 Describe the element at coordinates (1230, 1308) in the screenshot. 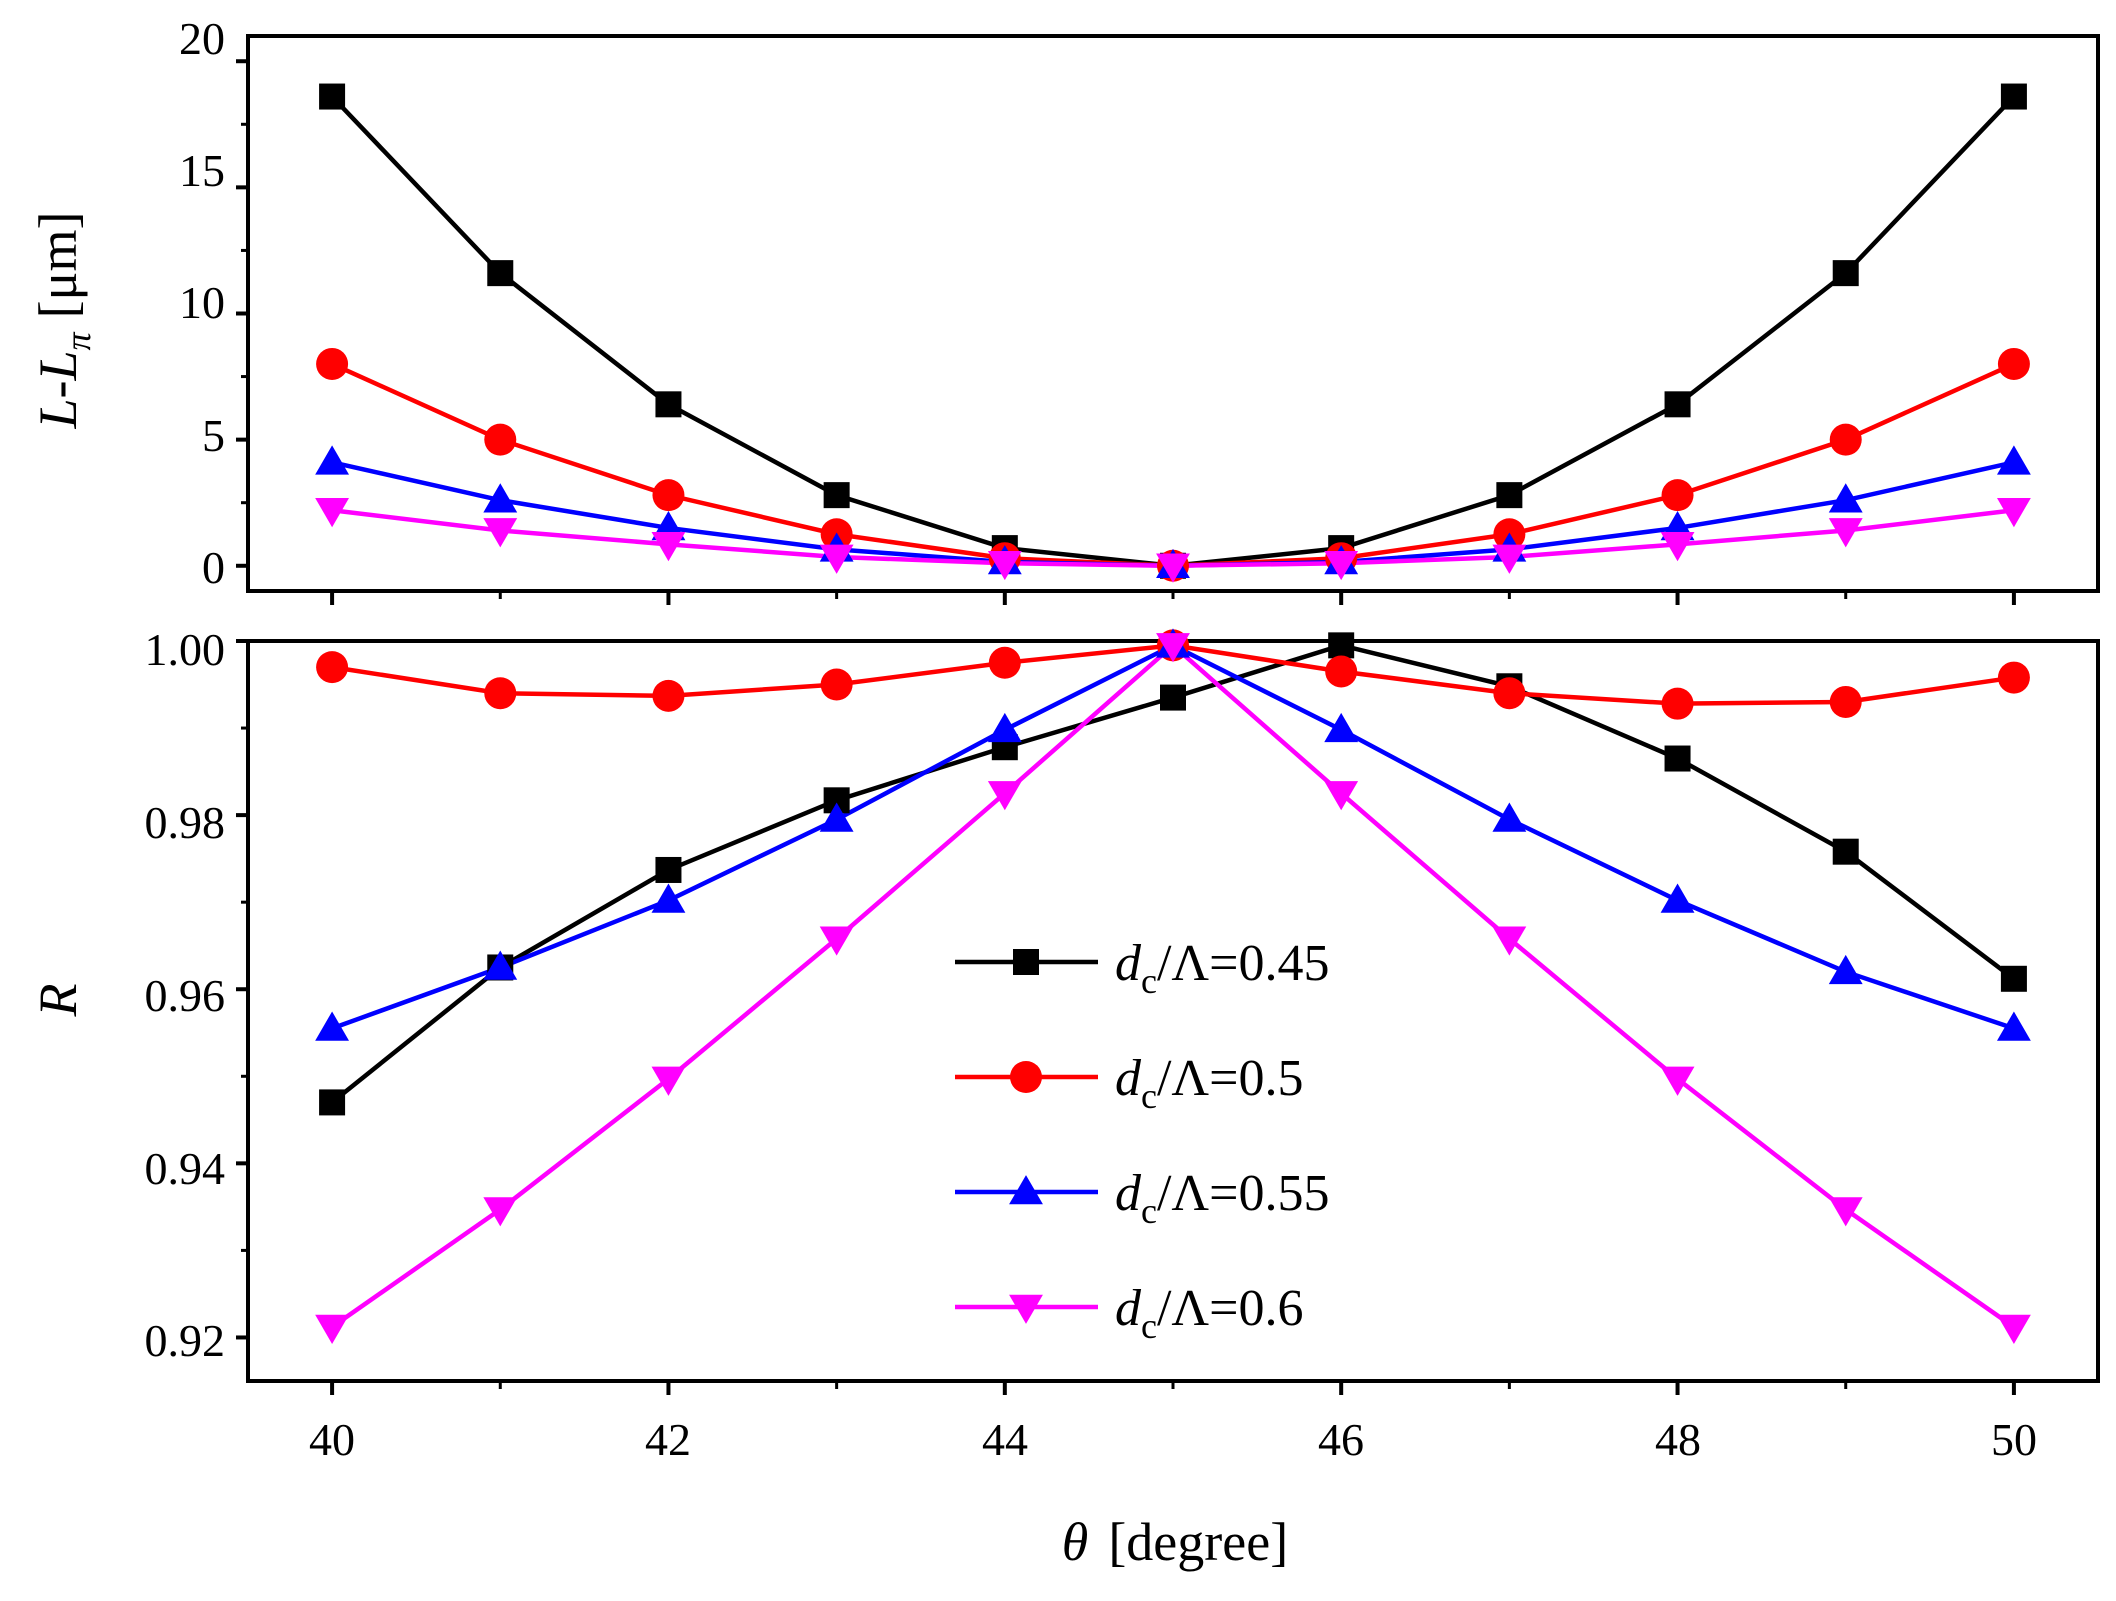

I see `legend-label-0.6-rest: /Λ=0.6` at that location.